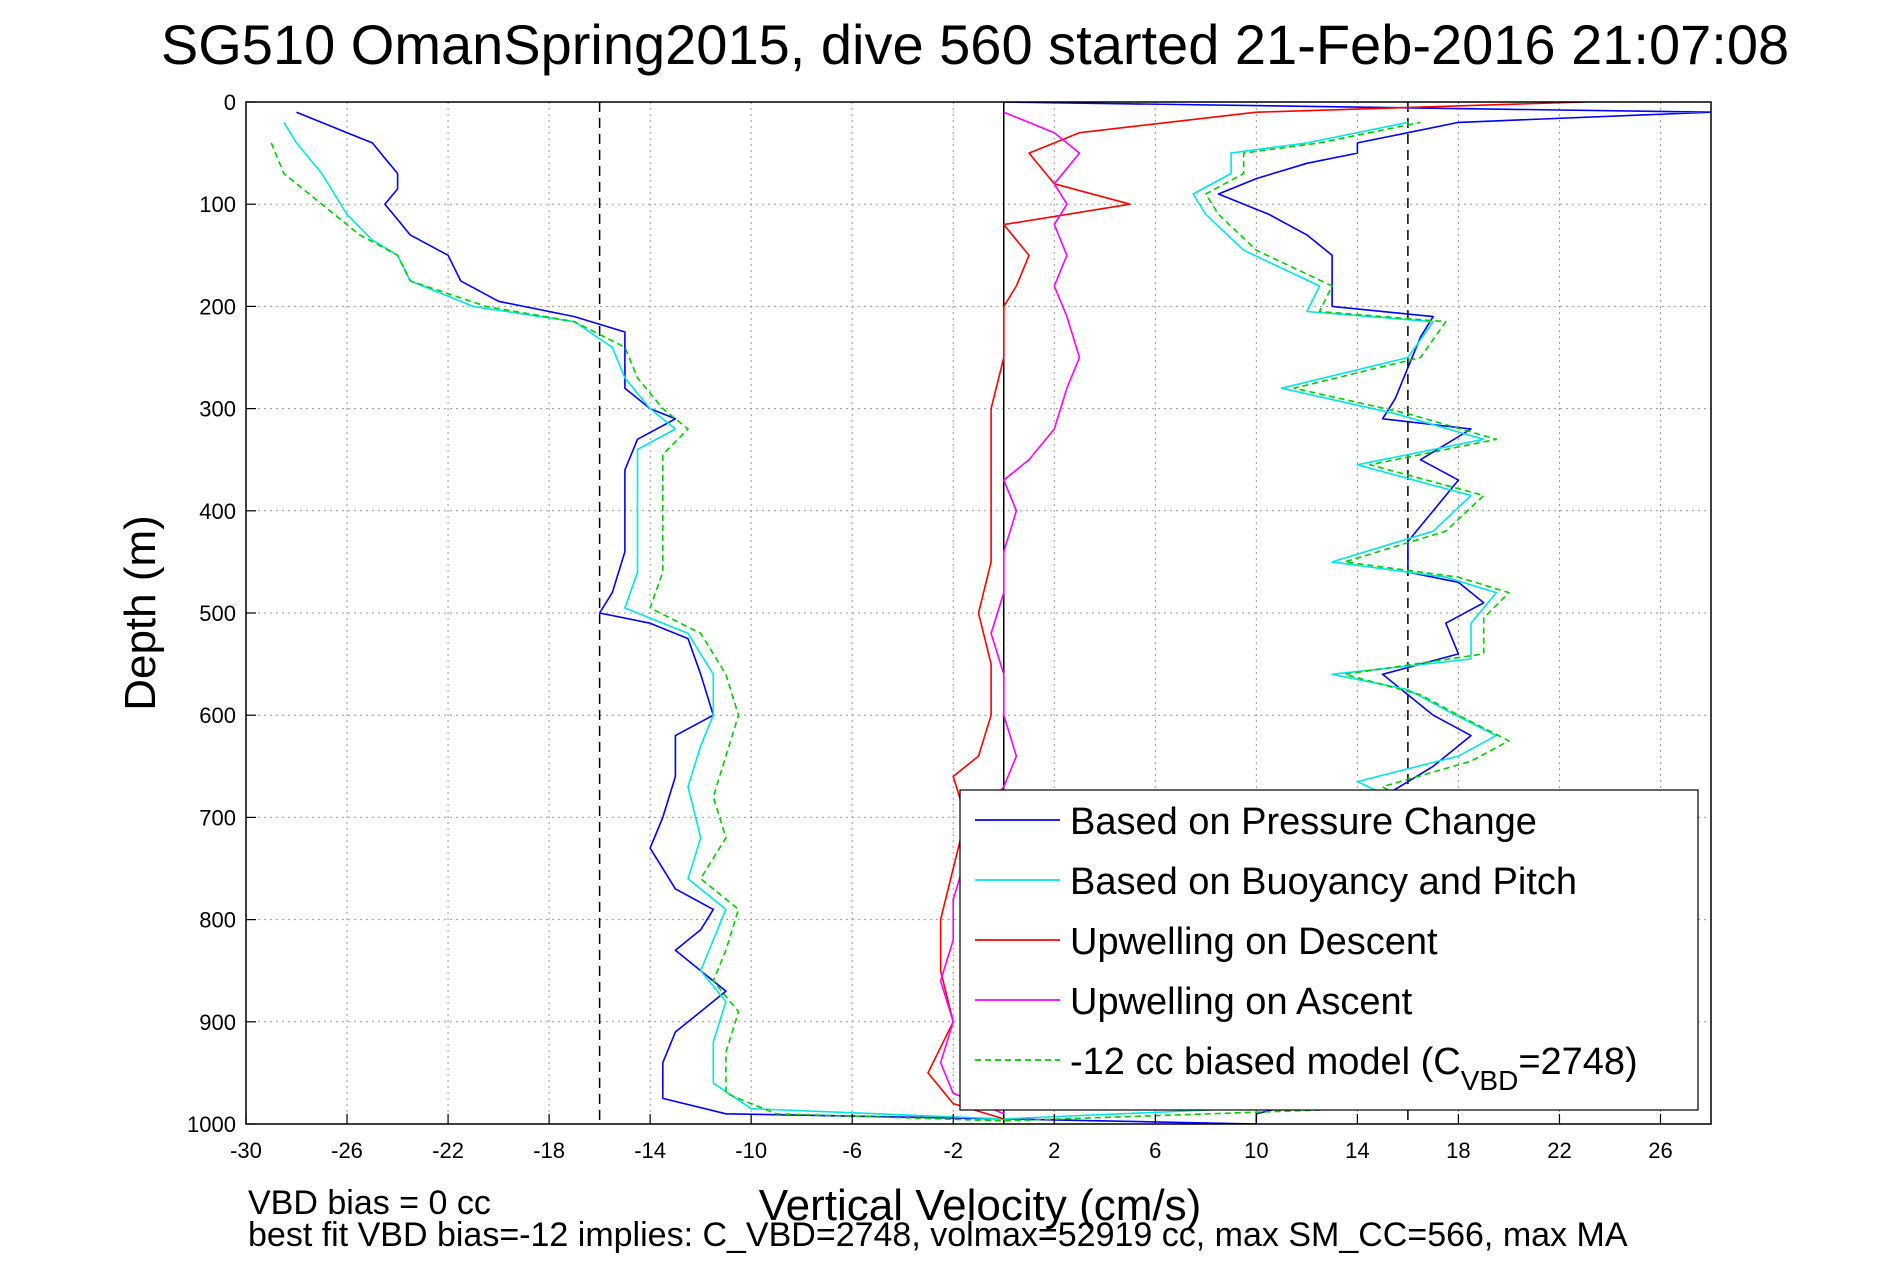 This screenshot has height=1262, width=1891. I want to click on legend-box, so click(1329, 950).